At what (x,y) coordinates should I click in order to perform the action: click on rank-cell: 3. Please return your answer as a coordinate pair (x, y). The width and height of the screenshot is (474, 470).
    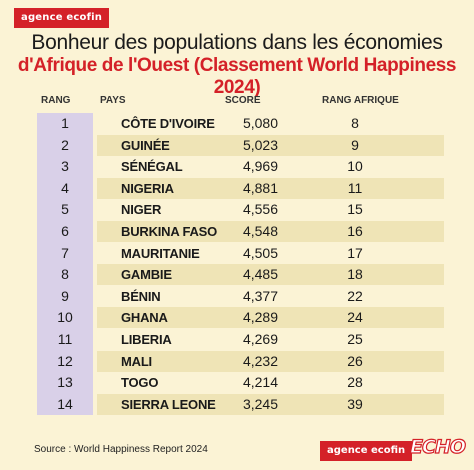
    Looking at the image, I should click on (65, 167).